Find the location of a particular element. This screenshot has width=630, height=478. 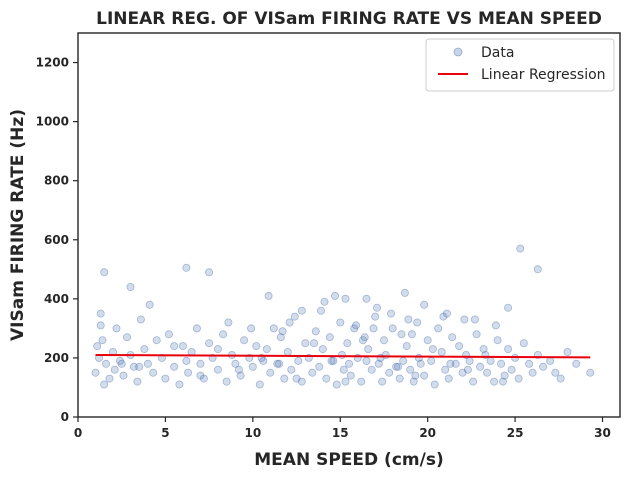

legend: Data Linear Regression is located at coordinates (520, 65).